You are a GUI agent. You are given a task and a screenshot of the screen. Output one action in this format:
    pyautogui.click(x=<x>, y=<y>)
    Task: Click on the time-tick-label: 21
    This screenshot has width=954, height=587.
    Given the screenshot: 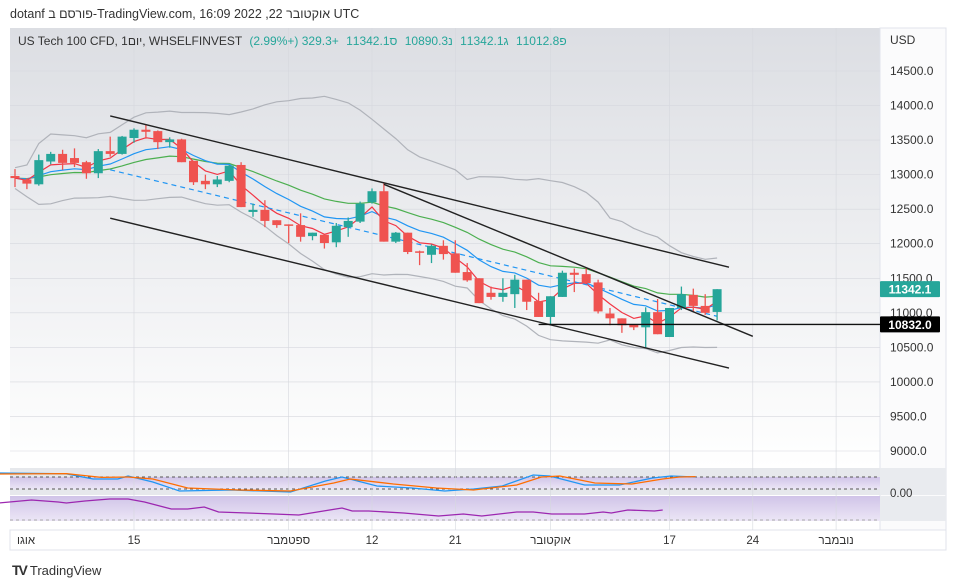 What is the action you would take?
    pyautogui.click(x=455, y=541)
    